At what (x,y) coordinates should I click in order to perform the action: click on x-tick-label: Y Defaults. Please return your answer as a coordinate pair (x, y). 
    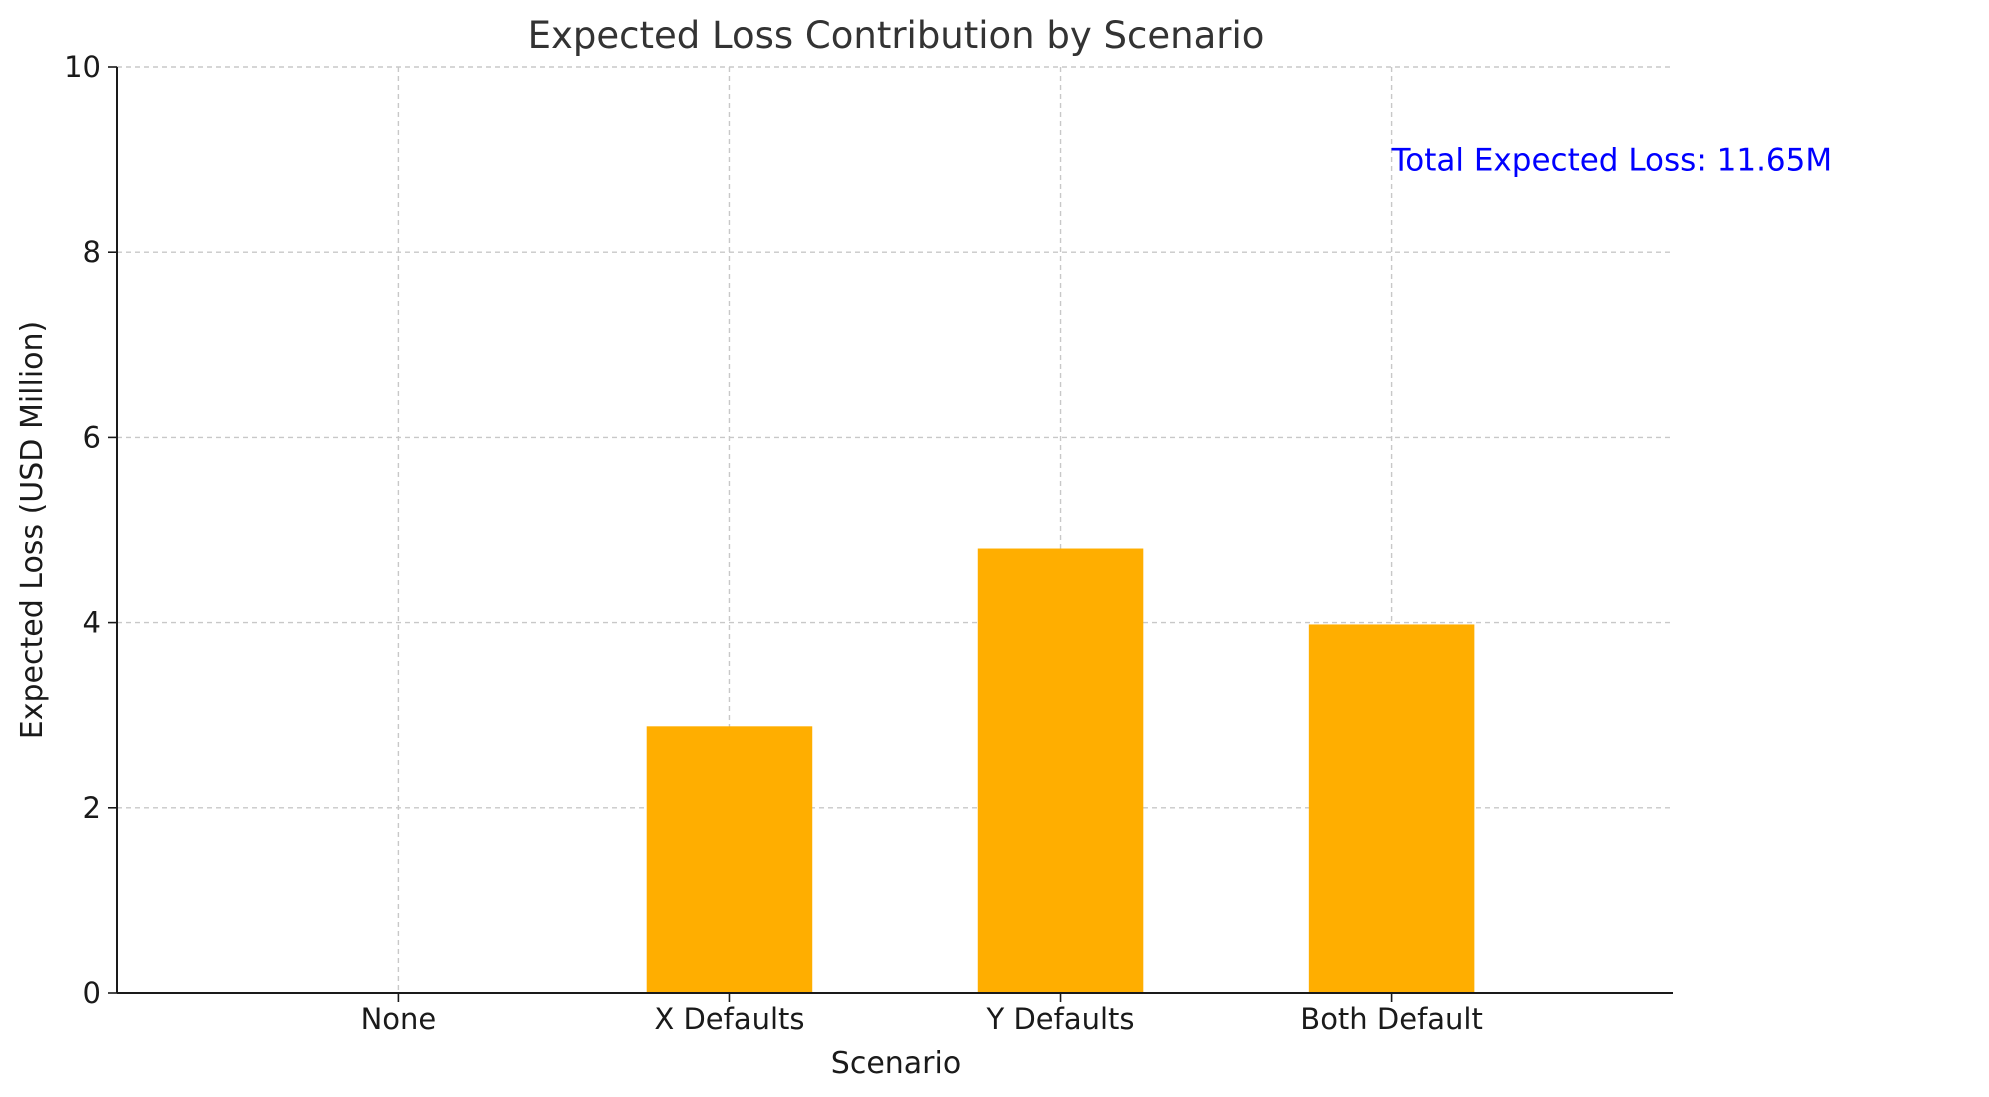
    Looking at the image, I should click on (1060, 1019).